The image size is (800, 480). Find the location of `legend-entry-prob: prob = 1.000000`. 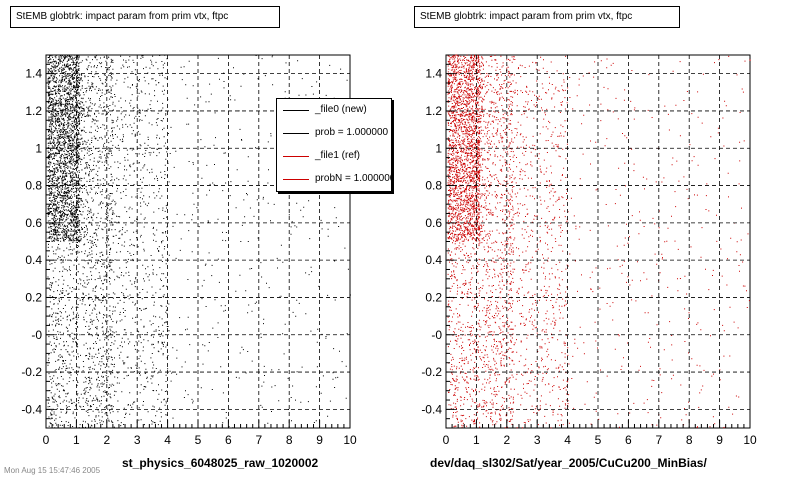

legend-entry-prob: prob = 1.000000 is located at coordinates (334, 133).